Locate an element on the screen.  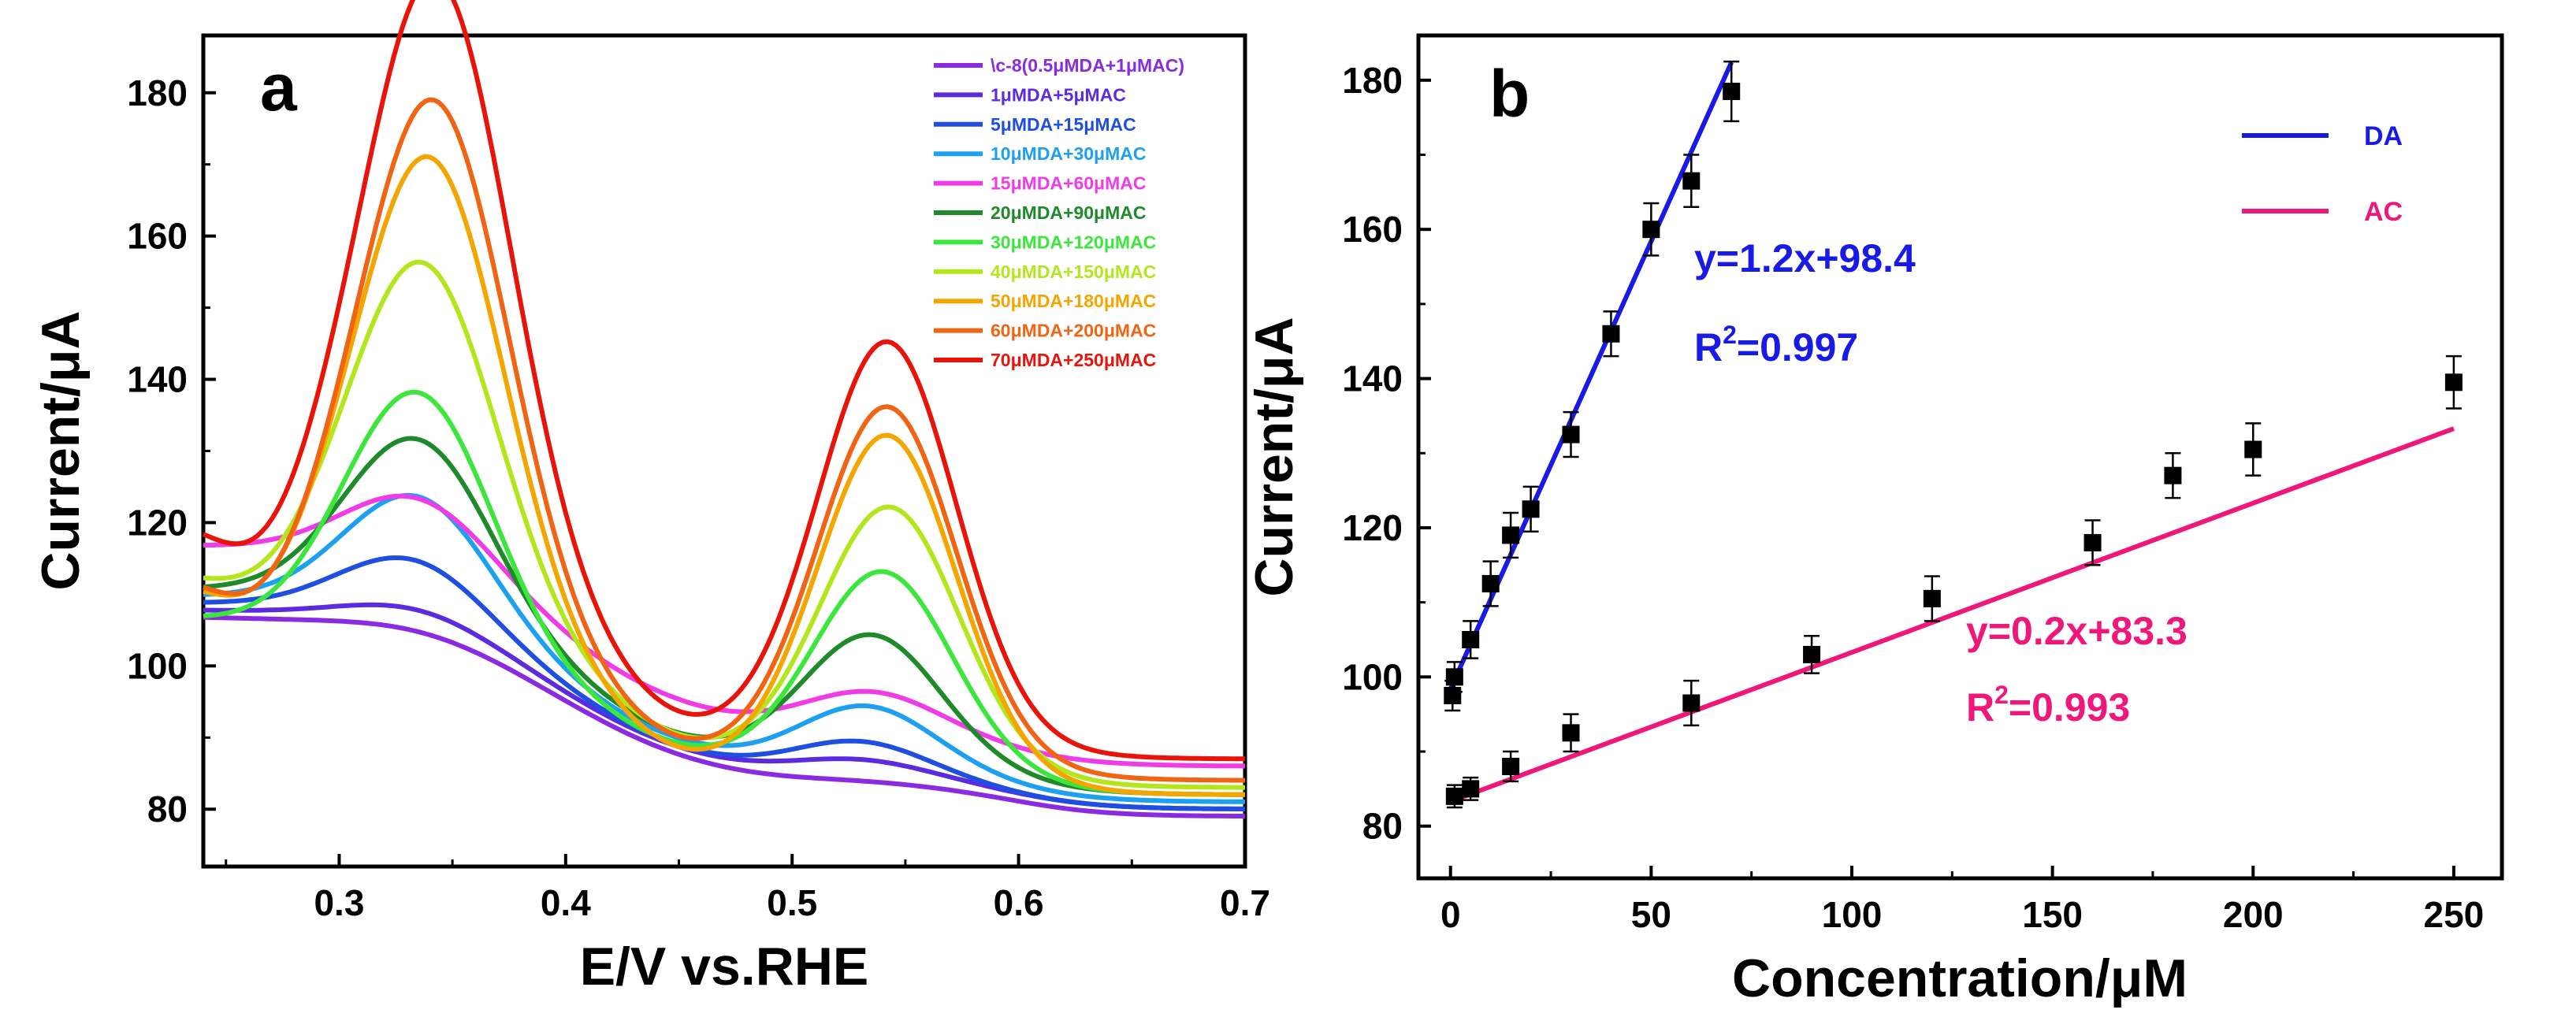
ac-r2-prefix: R is located at coordinates (1980, 707).